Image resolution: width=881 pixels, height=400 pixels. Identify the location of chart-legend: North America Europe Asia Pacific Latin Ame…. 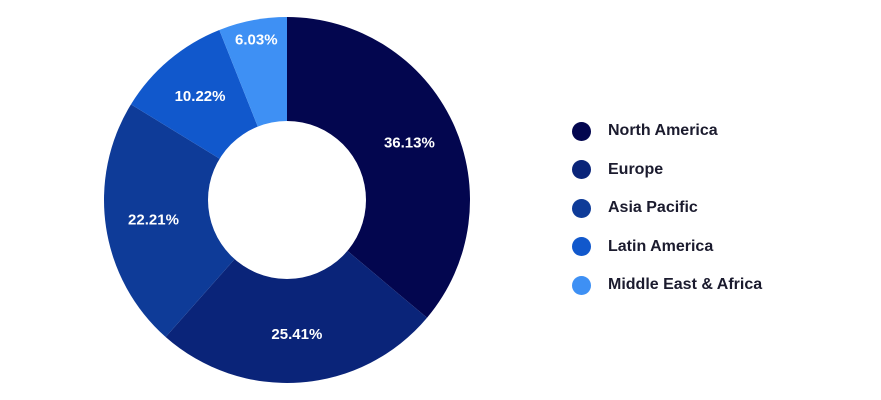
(667, 208).